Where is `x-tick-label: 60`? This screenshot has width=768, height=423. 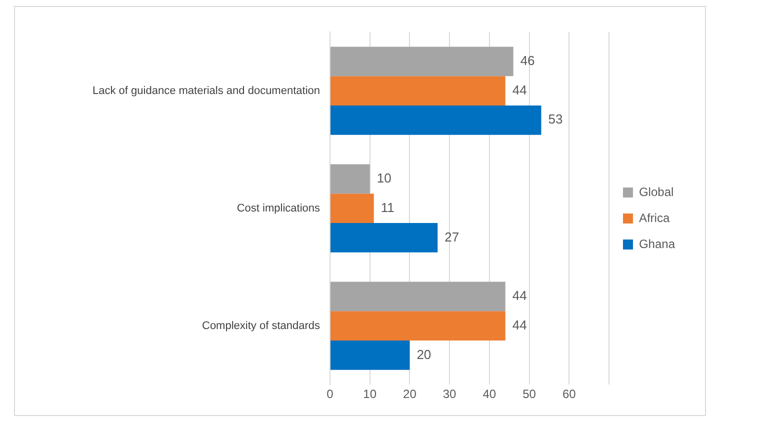
x-tick-label: 60 is located at coordinates (569, 394).